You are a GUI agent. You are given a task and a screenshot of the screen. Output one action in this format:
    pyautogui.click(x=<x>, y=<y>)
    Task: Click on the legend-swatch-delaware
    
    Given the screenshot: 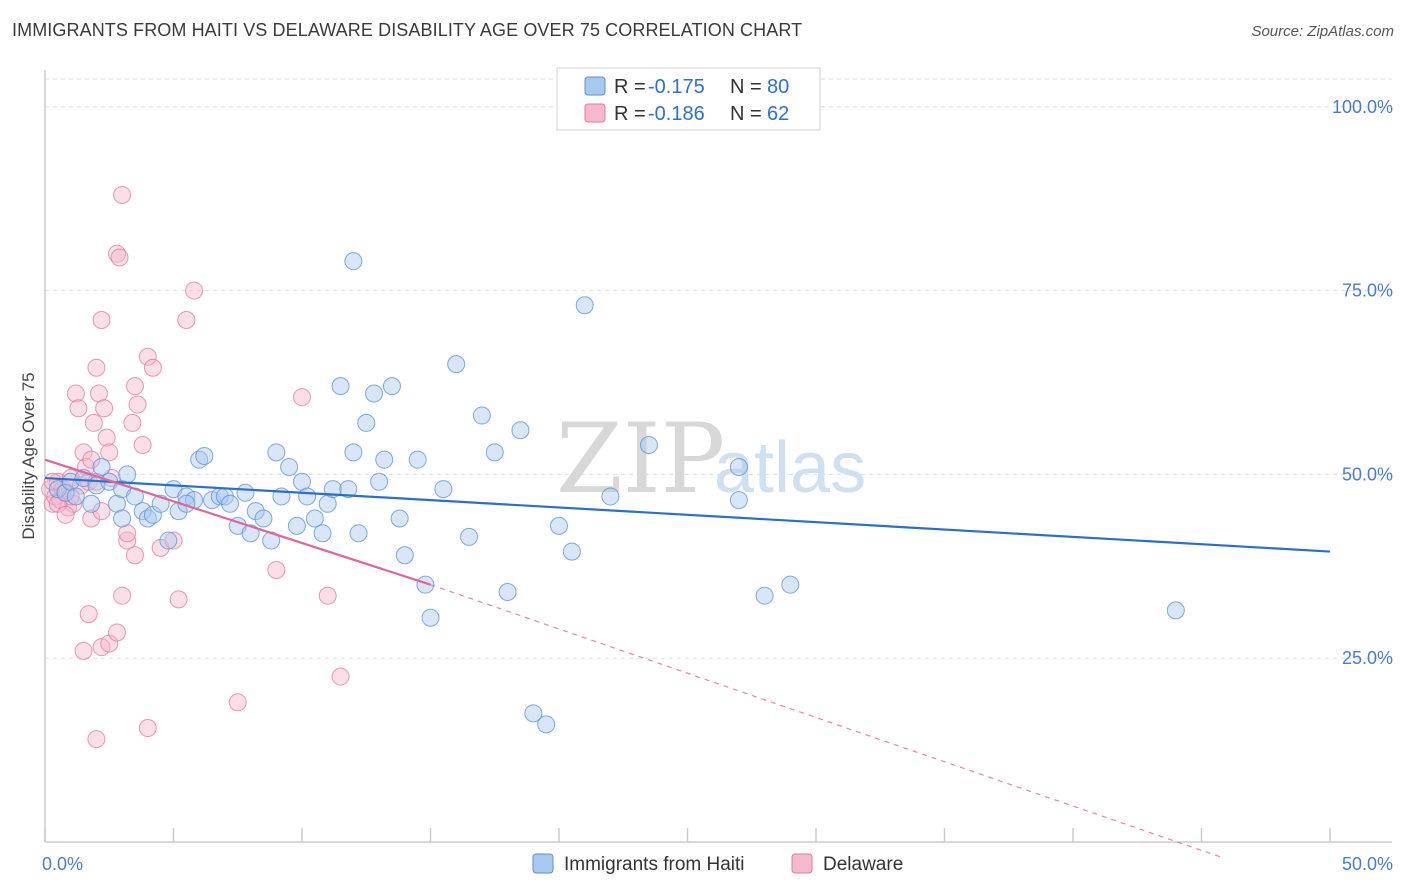 What is the action you would take?
    pyautogui.click(x=595, y=113)
    